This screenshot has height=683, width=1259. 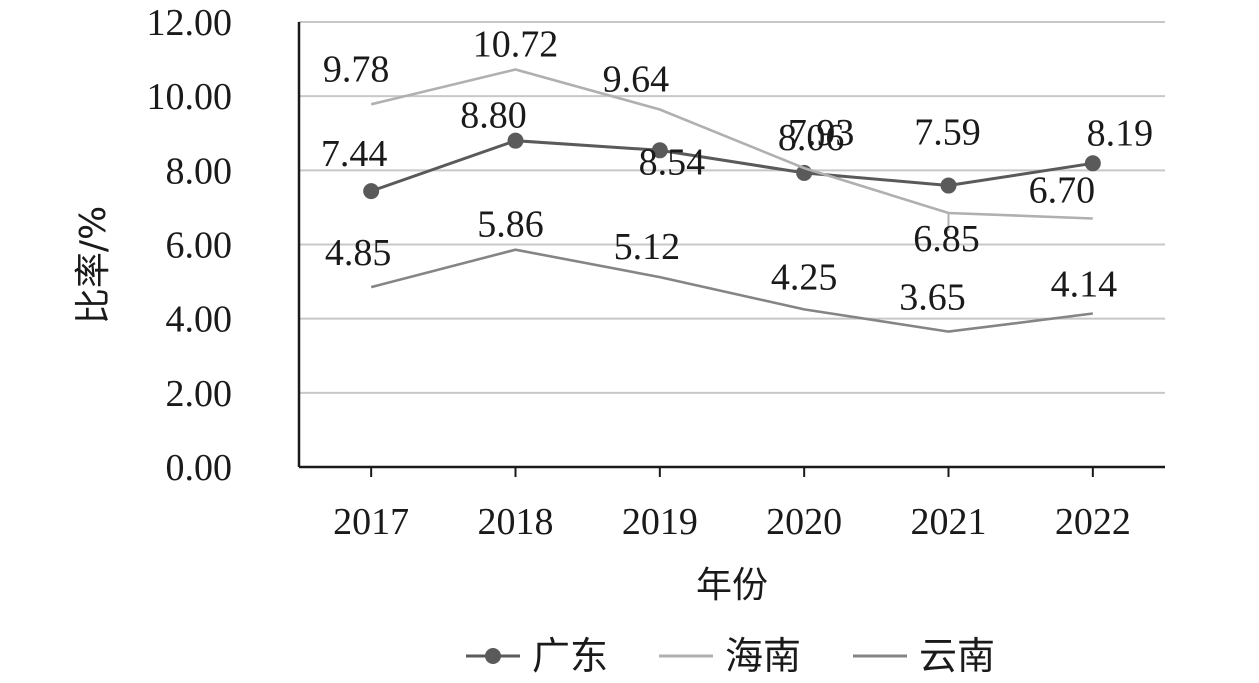 I want to click on x-tick-label: 2020, so click(x=804, y=522).